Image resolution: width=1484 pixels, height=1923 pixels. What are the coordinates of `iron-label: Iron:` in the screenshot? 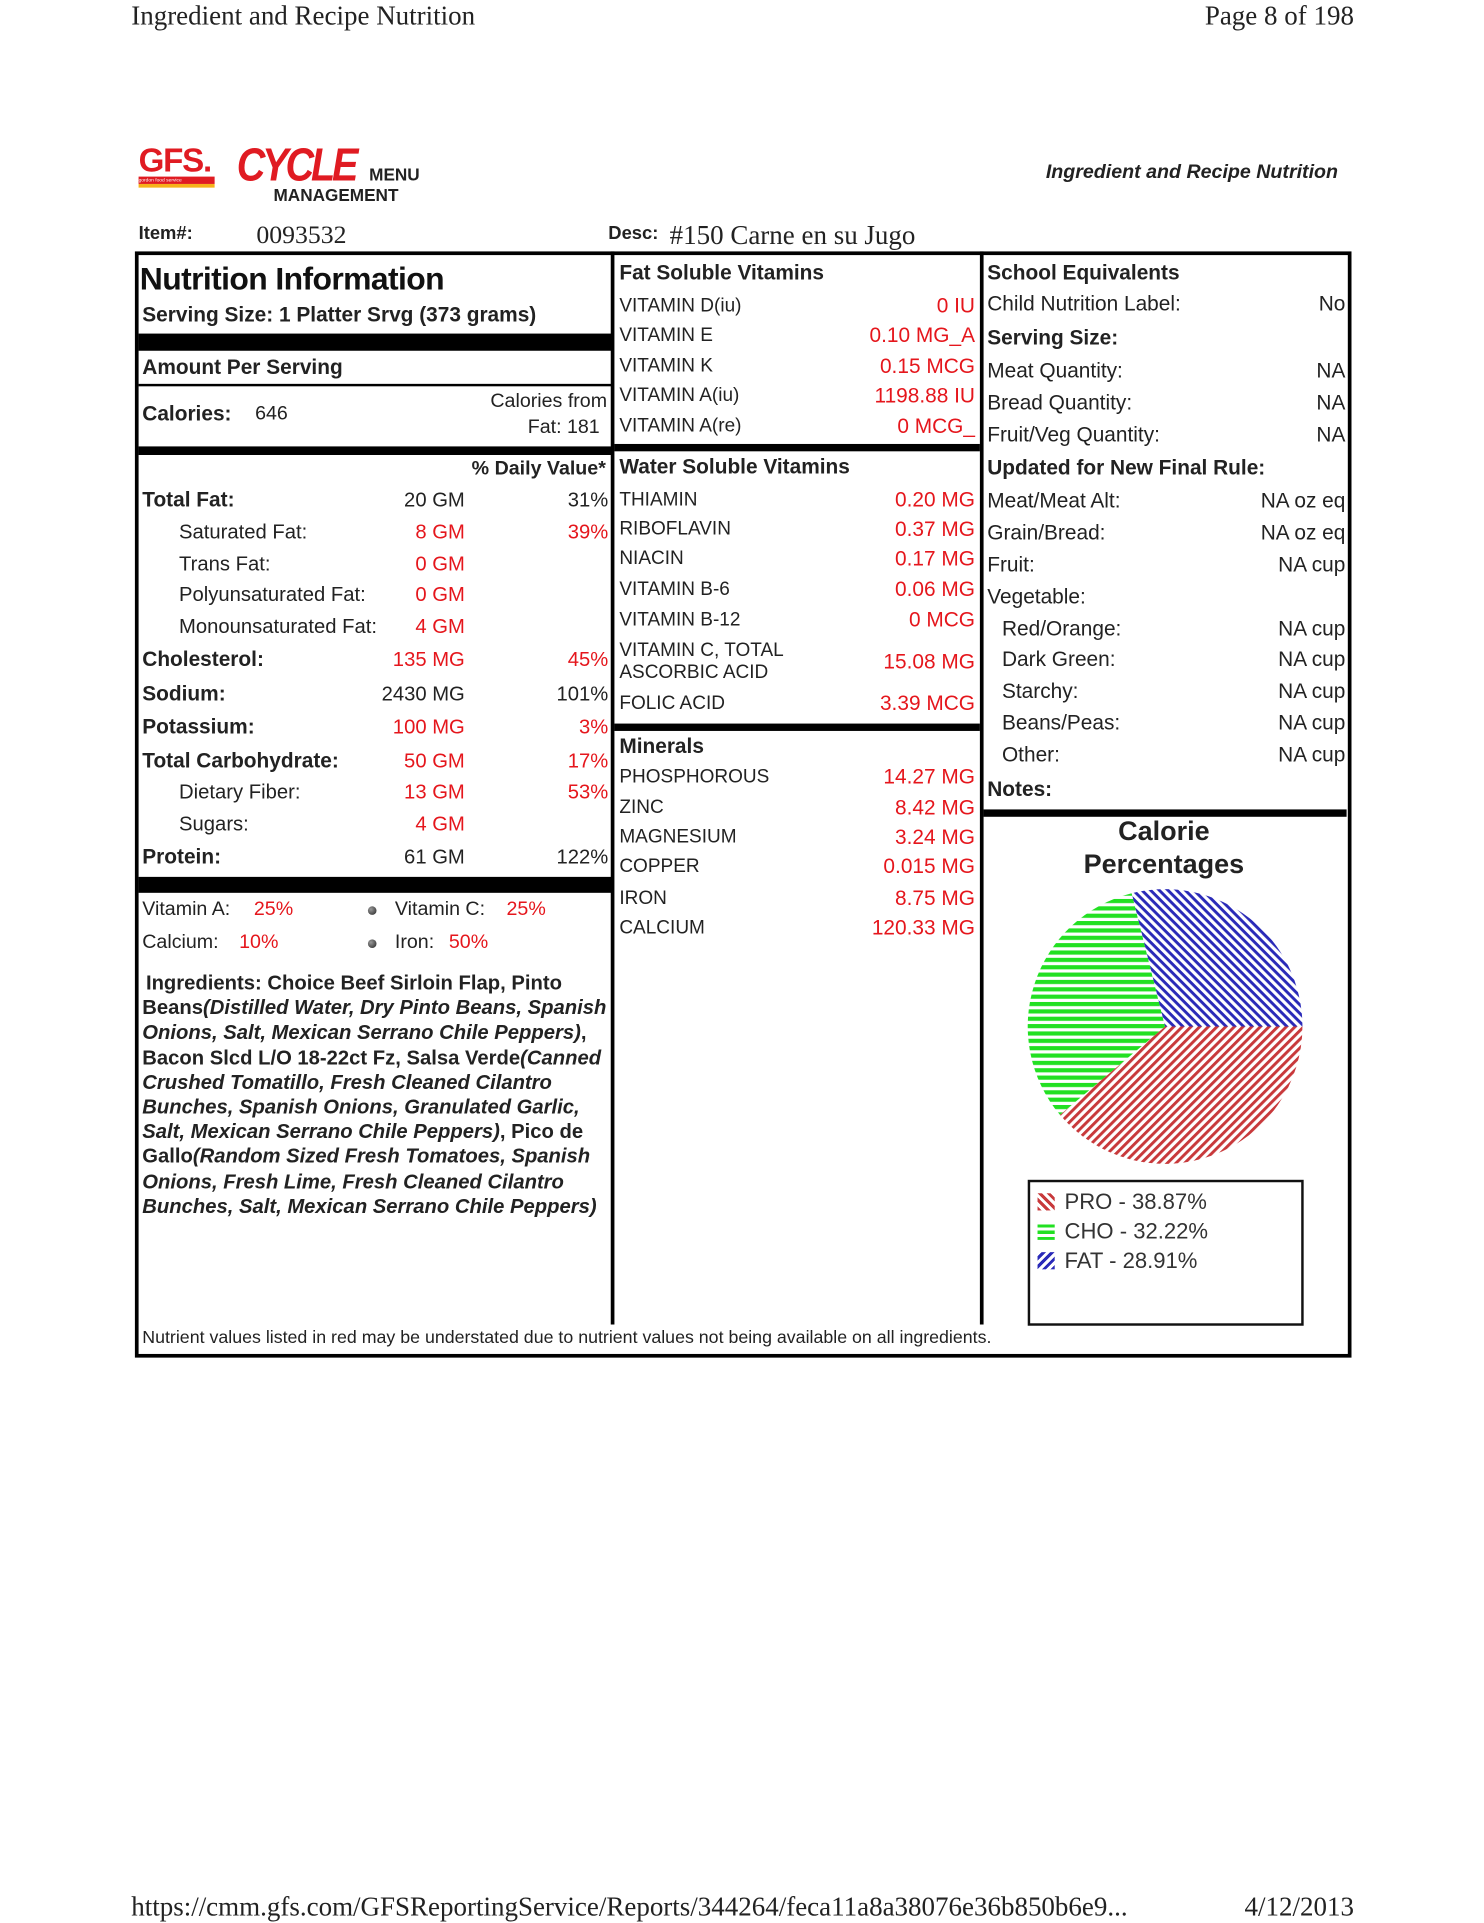 It's located at (414, 942).